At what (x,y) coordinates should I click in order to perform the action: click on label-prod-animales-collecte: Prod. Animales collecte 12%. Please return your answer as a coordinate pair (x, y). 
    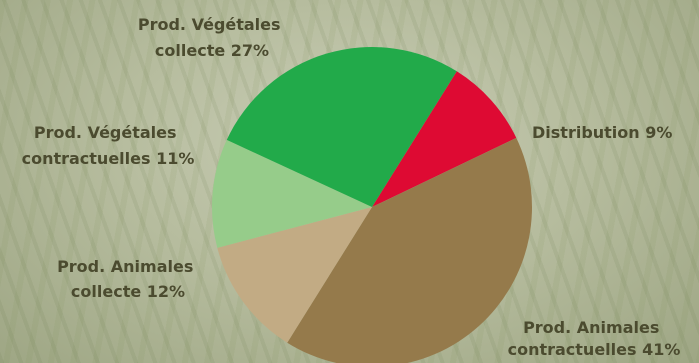
    Looking at the image, I should click on (128, 279).